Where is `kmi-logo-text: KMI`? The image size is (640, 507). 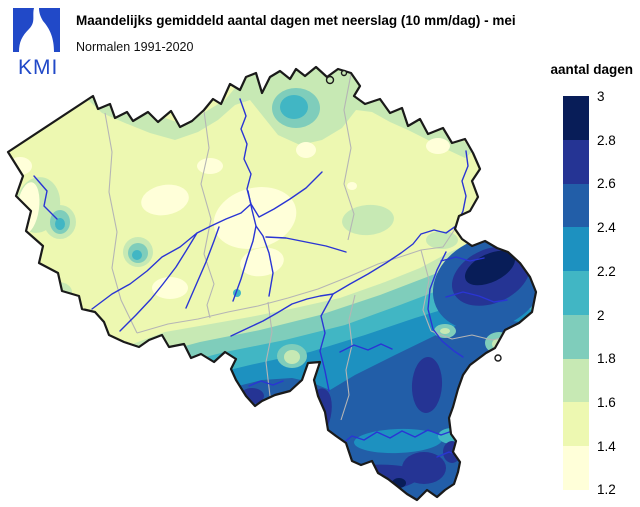 kmi-logo-text: KMI is located at coordinates (38, 67).